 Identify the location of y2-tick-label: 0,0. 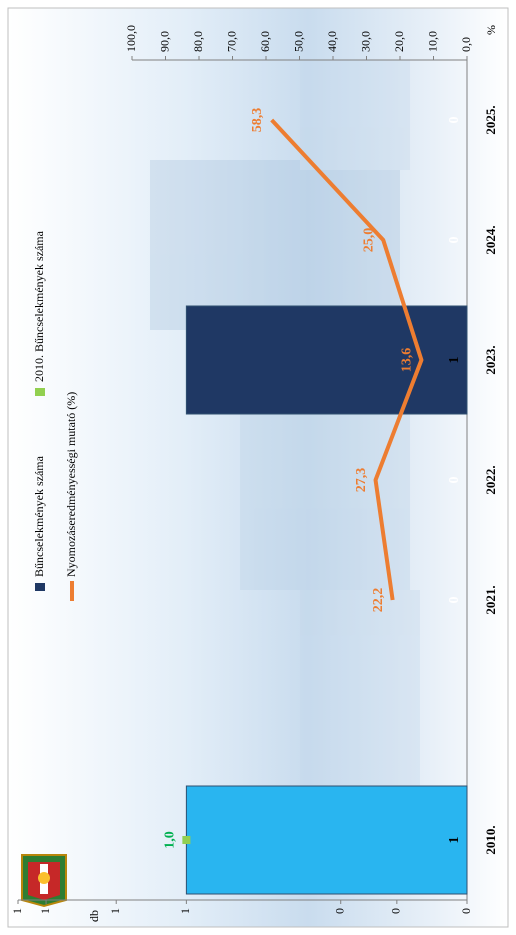
(466, 44).